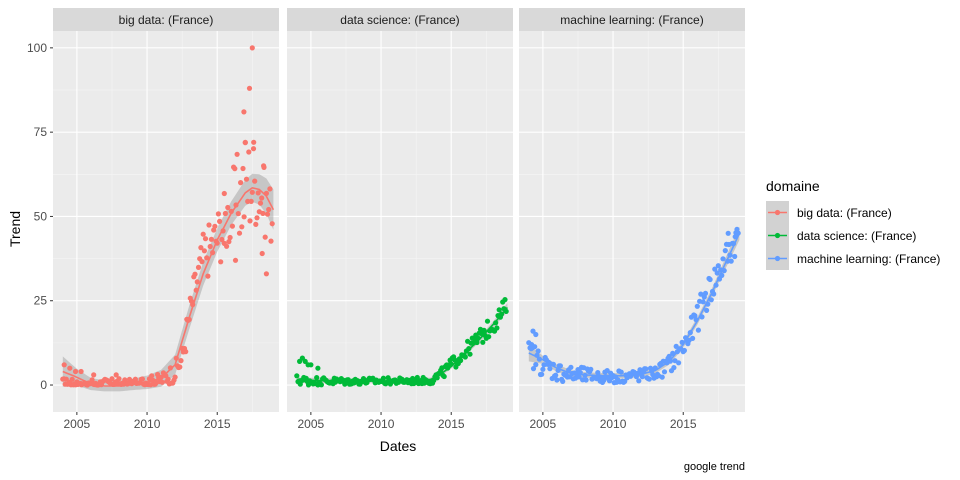 This screenshot has width=960, height=480. What do you see at coordinates (168, 282) in the screenshot?
I see `confidence-band` at bounding box center [168, 282].